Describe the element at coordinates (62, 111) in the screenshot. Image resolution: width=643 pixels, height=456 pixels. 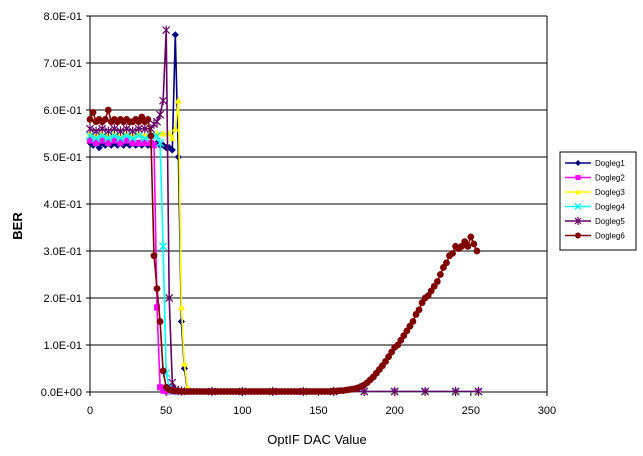
I see `y-tick-label: 6.0E-01` at that location.